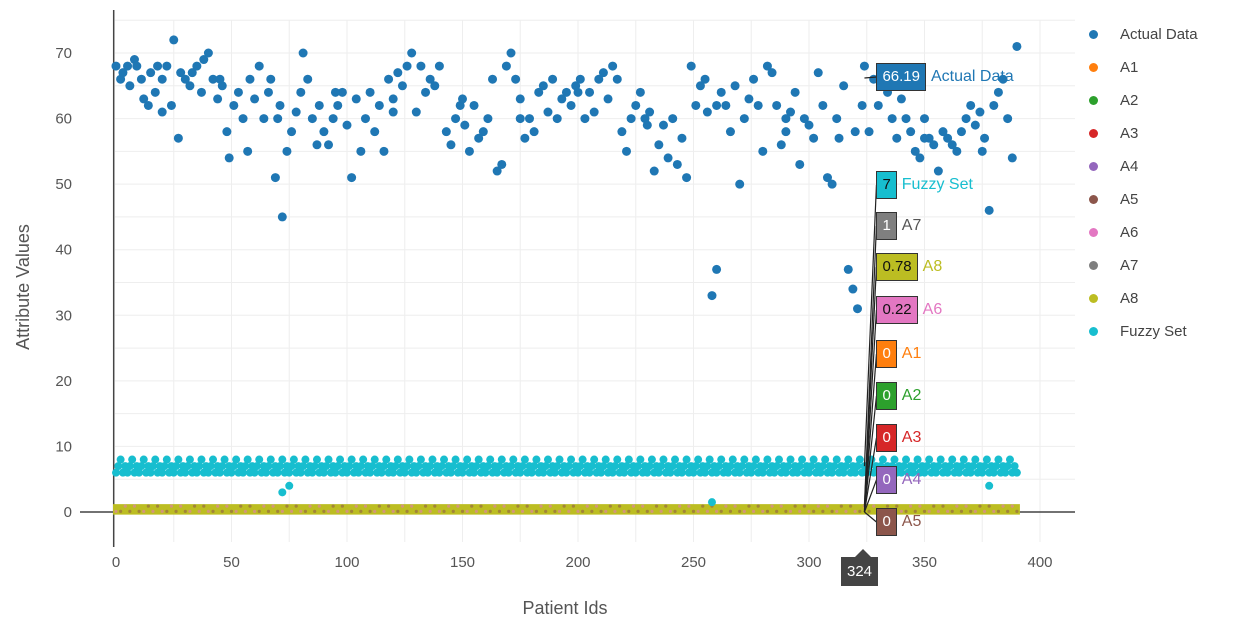 This screenshot has width=1239, height=621. Describe the element at coordinates (1160, 34) in the screenshot. I see `legend-item: Actual Data` at that location.